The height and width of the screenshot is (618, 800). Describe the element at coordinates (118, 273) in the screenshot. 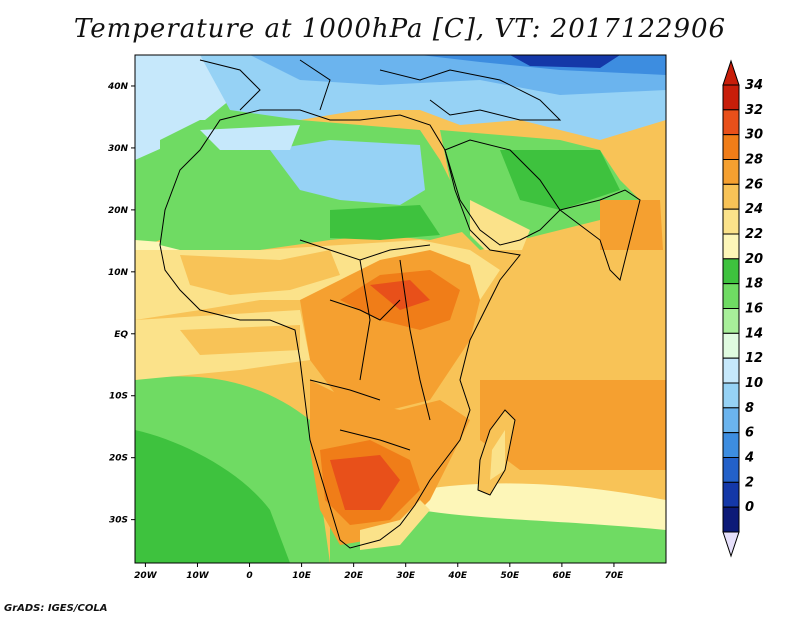

I see `lat-tick-label: 10N` at that location.